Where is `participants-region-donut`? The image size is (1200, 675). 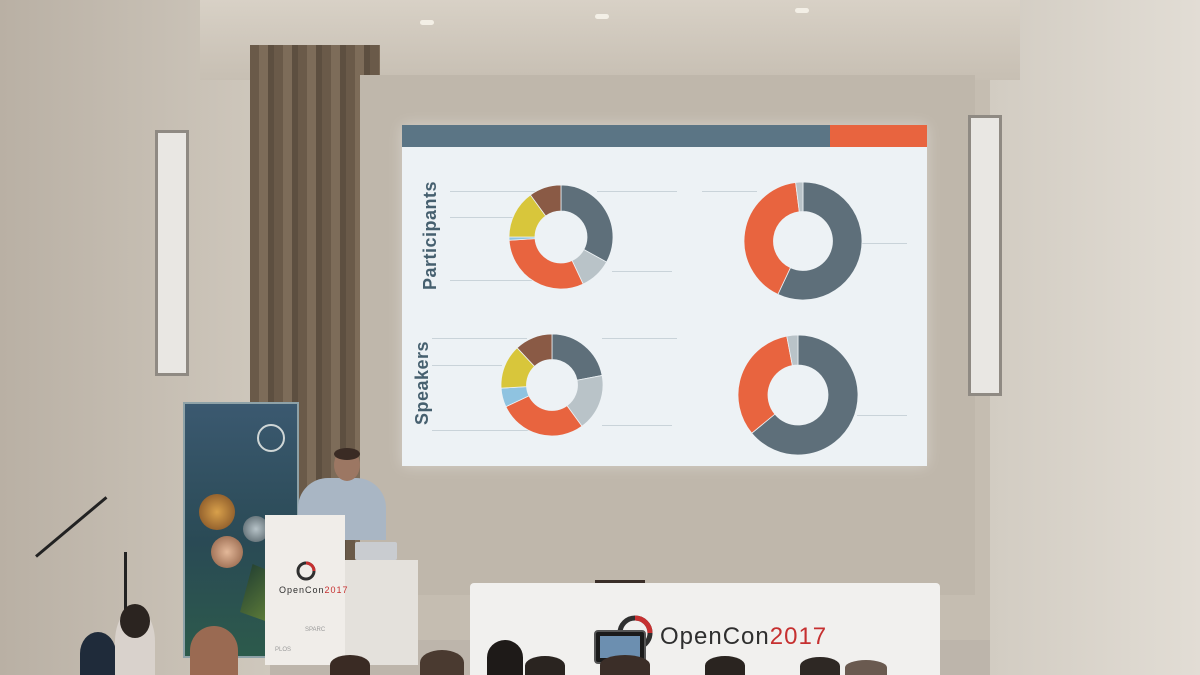
participants-region-donut is located at coordinates (561, 237).